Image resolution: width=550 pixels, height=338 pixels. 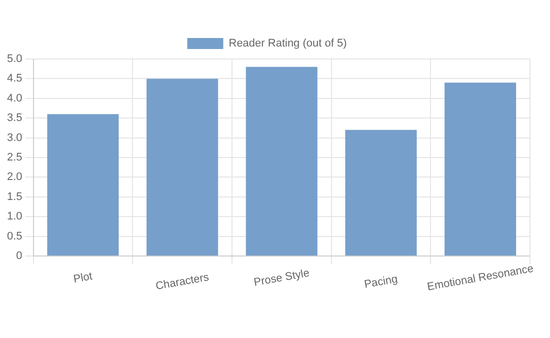 I want to click on y-tick-label: 0, so click(x=19, y=256).